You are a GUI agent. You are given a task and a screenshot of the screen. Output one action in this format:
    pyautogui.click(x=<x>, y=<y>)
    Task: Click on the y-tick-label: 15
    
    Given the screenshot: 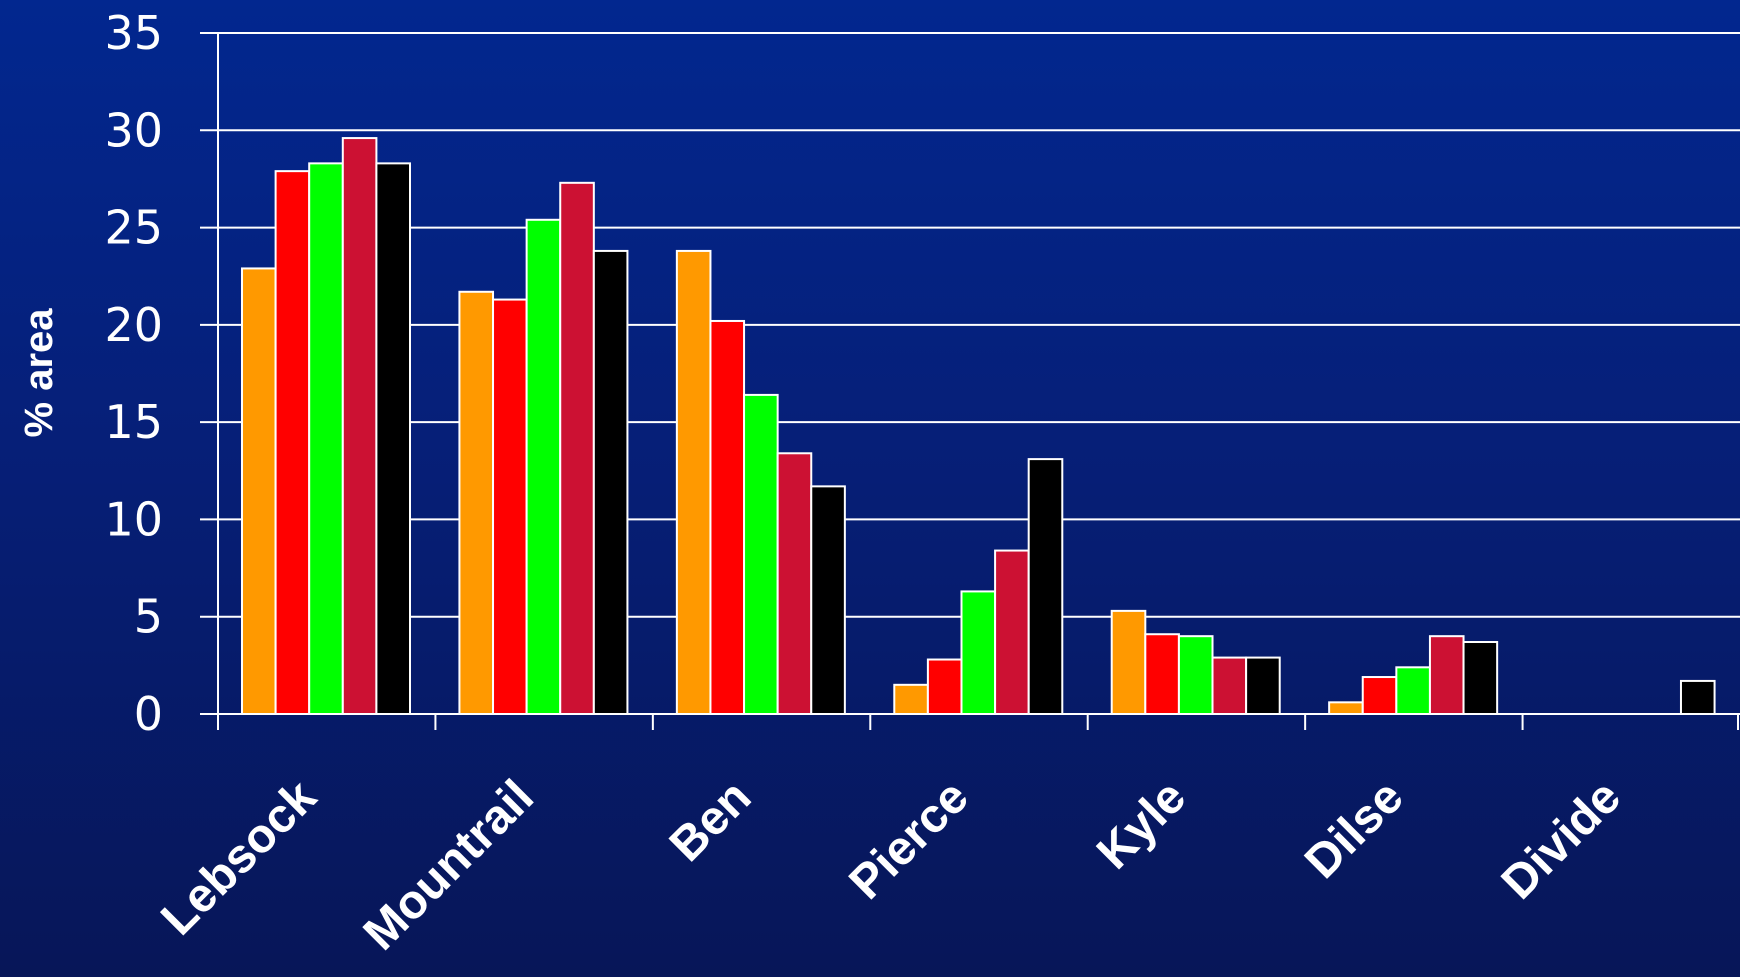 What is the action you would take?
    pyautogui.click(x=133, y=422)
    